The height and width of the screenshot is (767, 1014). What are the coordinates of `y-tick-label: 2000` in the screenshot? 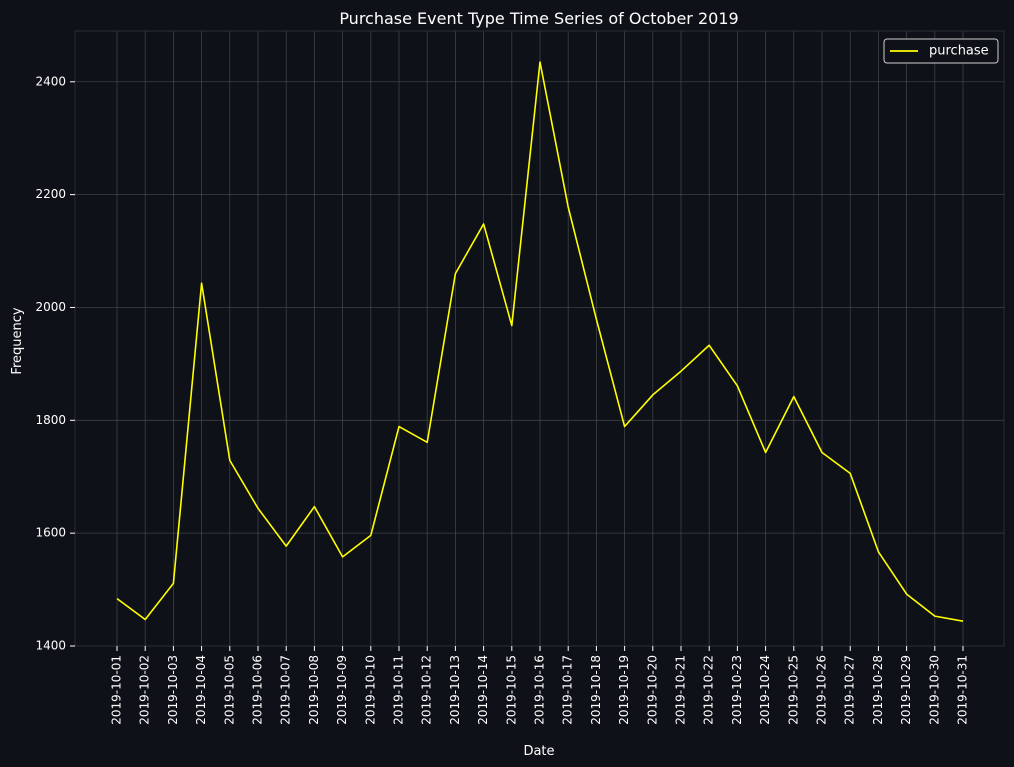 It's located at (50, 307).